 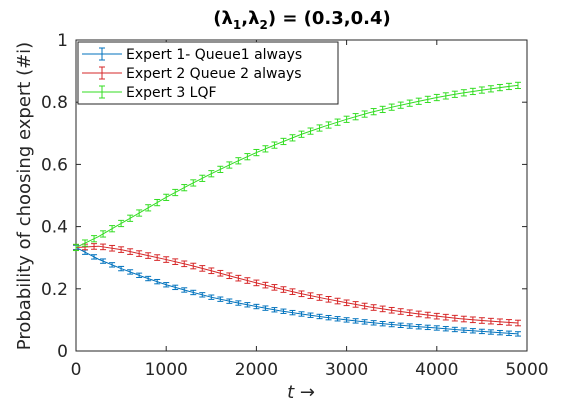 What do you see at coordinates (54, 165) in the screenshot?
I see `y-tick-label: 0.6` at bounding box center [54, 165].